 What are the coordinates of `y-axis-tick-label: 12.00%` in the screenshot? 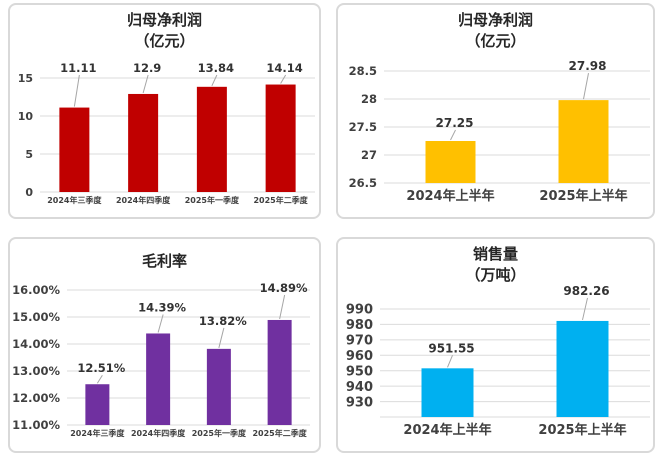 It's located at (36, 398).